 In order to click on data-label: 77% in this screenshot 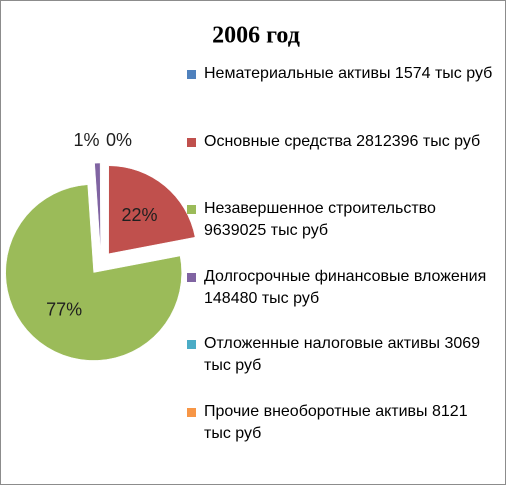, I will do `click(64, 310)`.